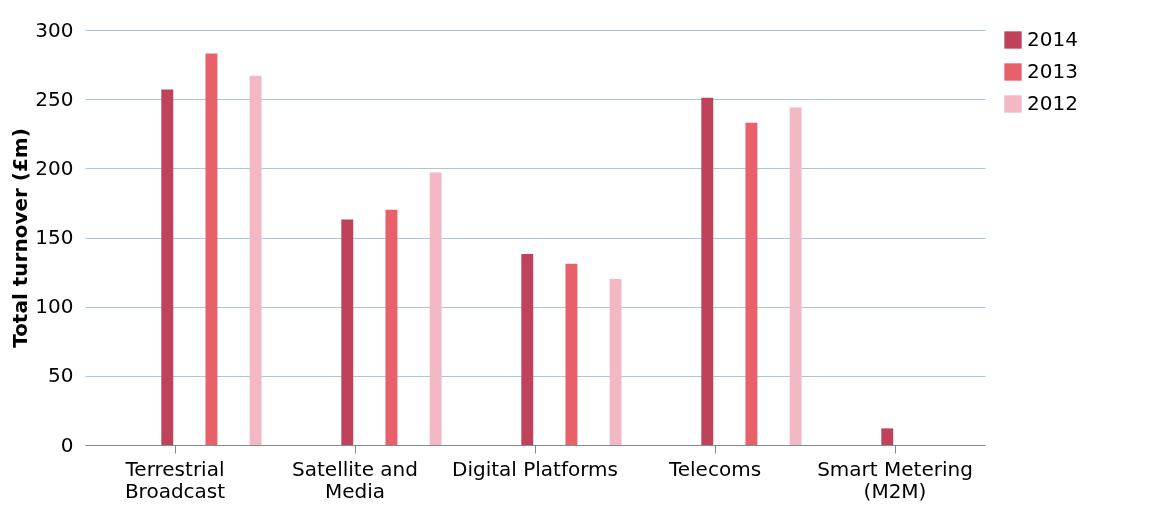  I want to click on y-tick-label: 200, so click(54, 167).